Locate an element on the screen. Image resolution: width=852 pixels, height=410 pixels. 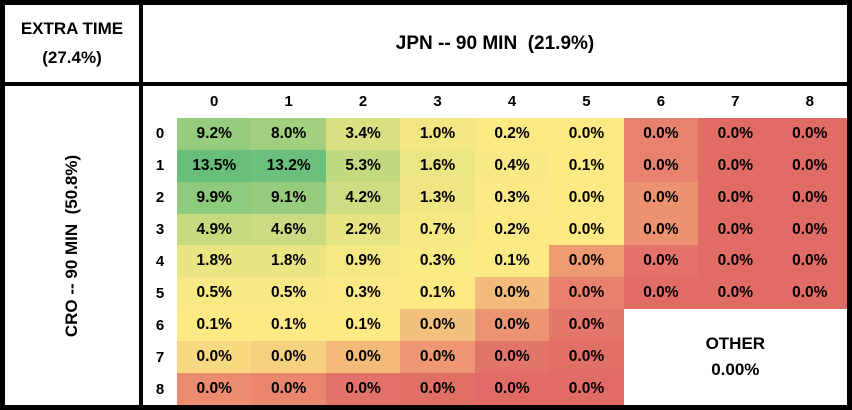
row-header: 1 is located at coordinates (160, 165).